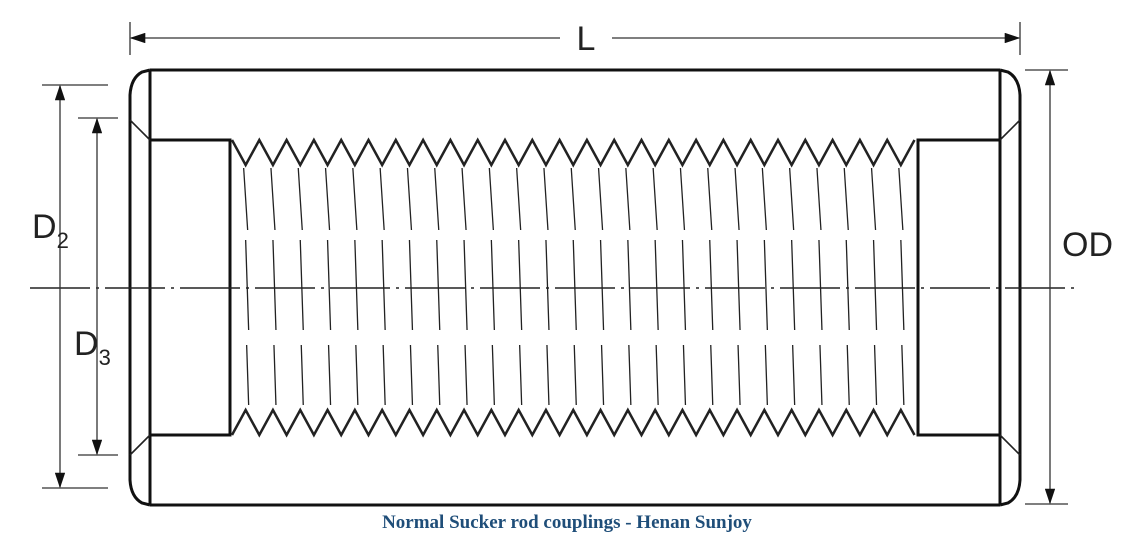  What do you see at coordinates (63, 240) in the screenshot?
I see `d2-sub: 2` at bounding box center [63, 240].